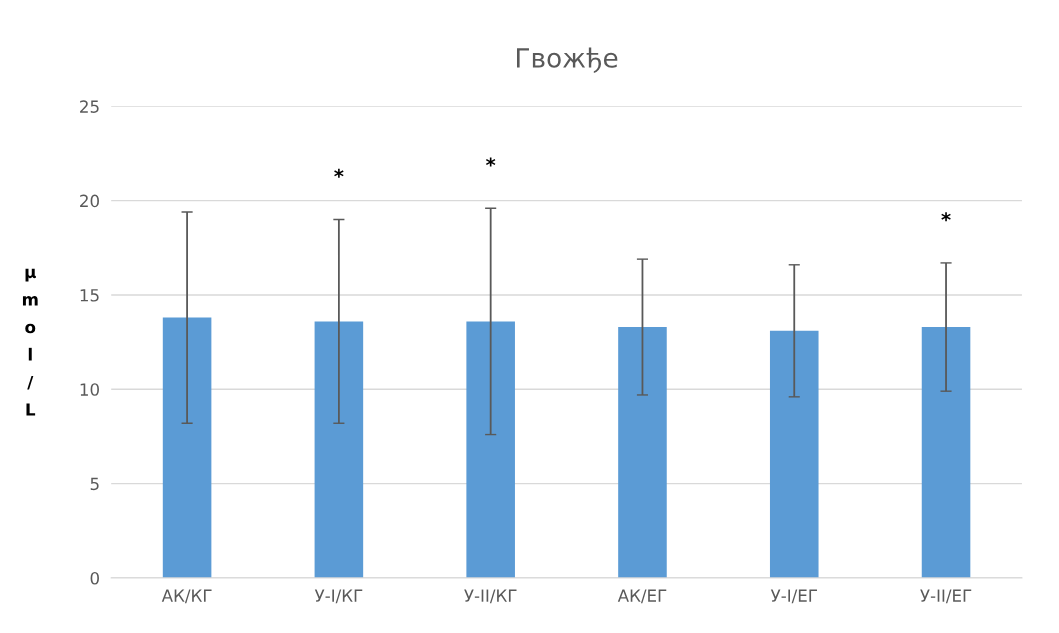 This screenshot has height=633, width=1059. I want to click on y-tick-label: 10, so click(89, 389).